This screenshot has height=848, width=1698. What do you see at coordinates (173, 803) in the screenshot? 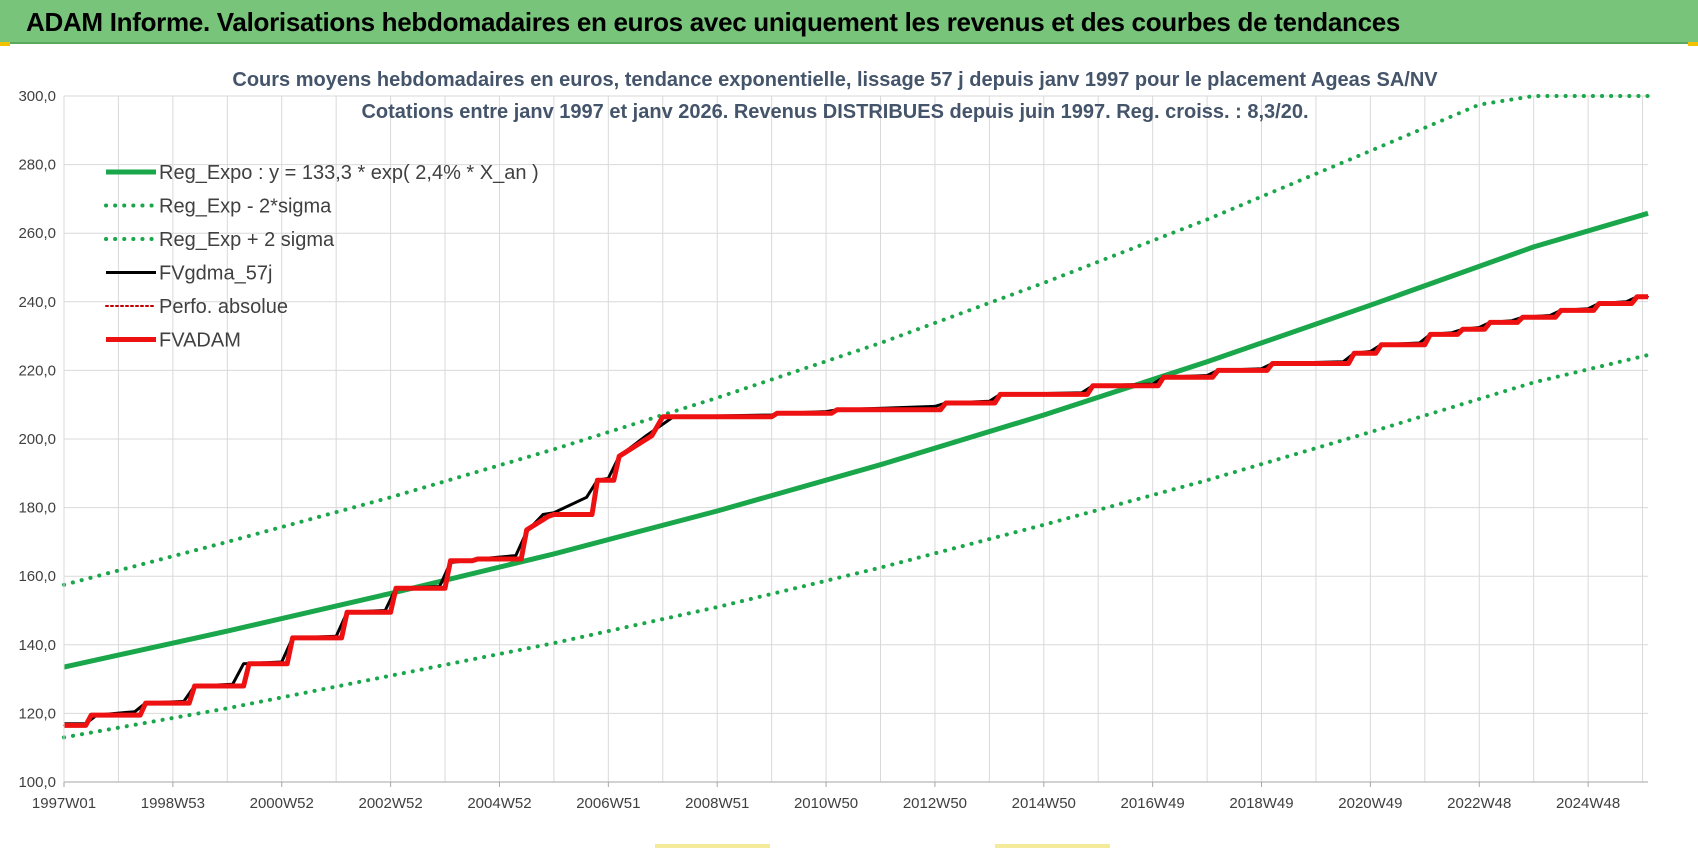
I see `x-tick-label: 1998W53` at bounding box center [173, 803].